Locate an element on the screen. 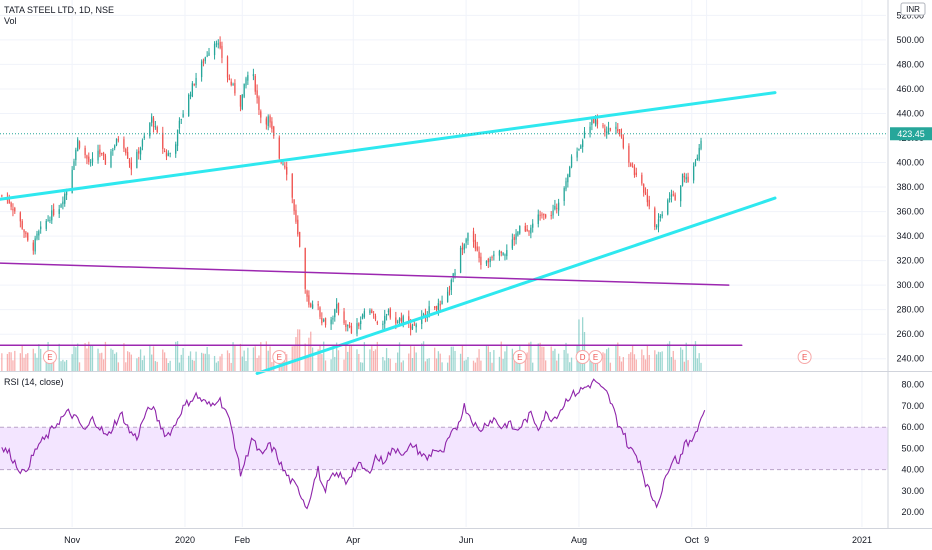 The width and height of the screenshot is (932, 550). currency-badge is located at coordinates (913, 9).